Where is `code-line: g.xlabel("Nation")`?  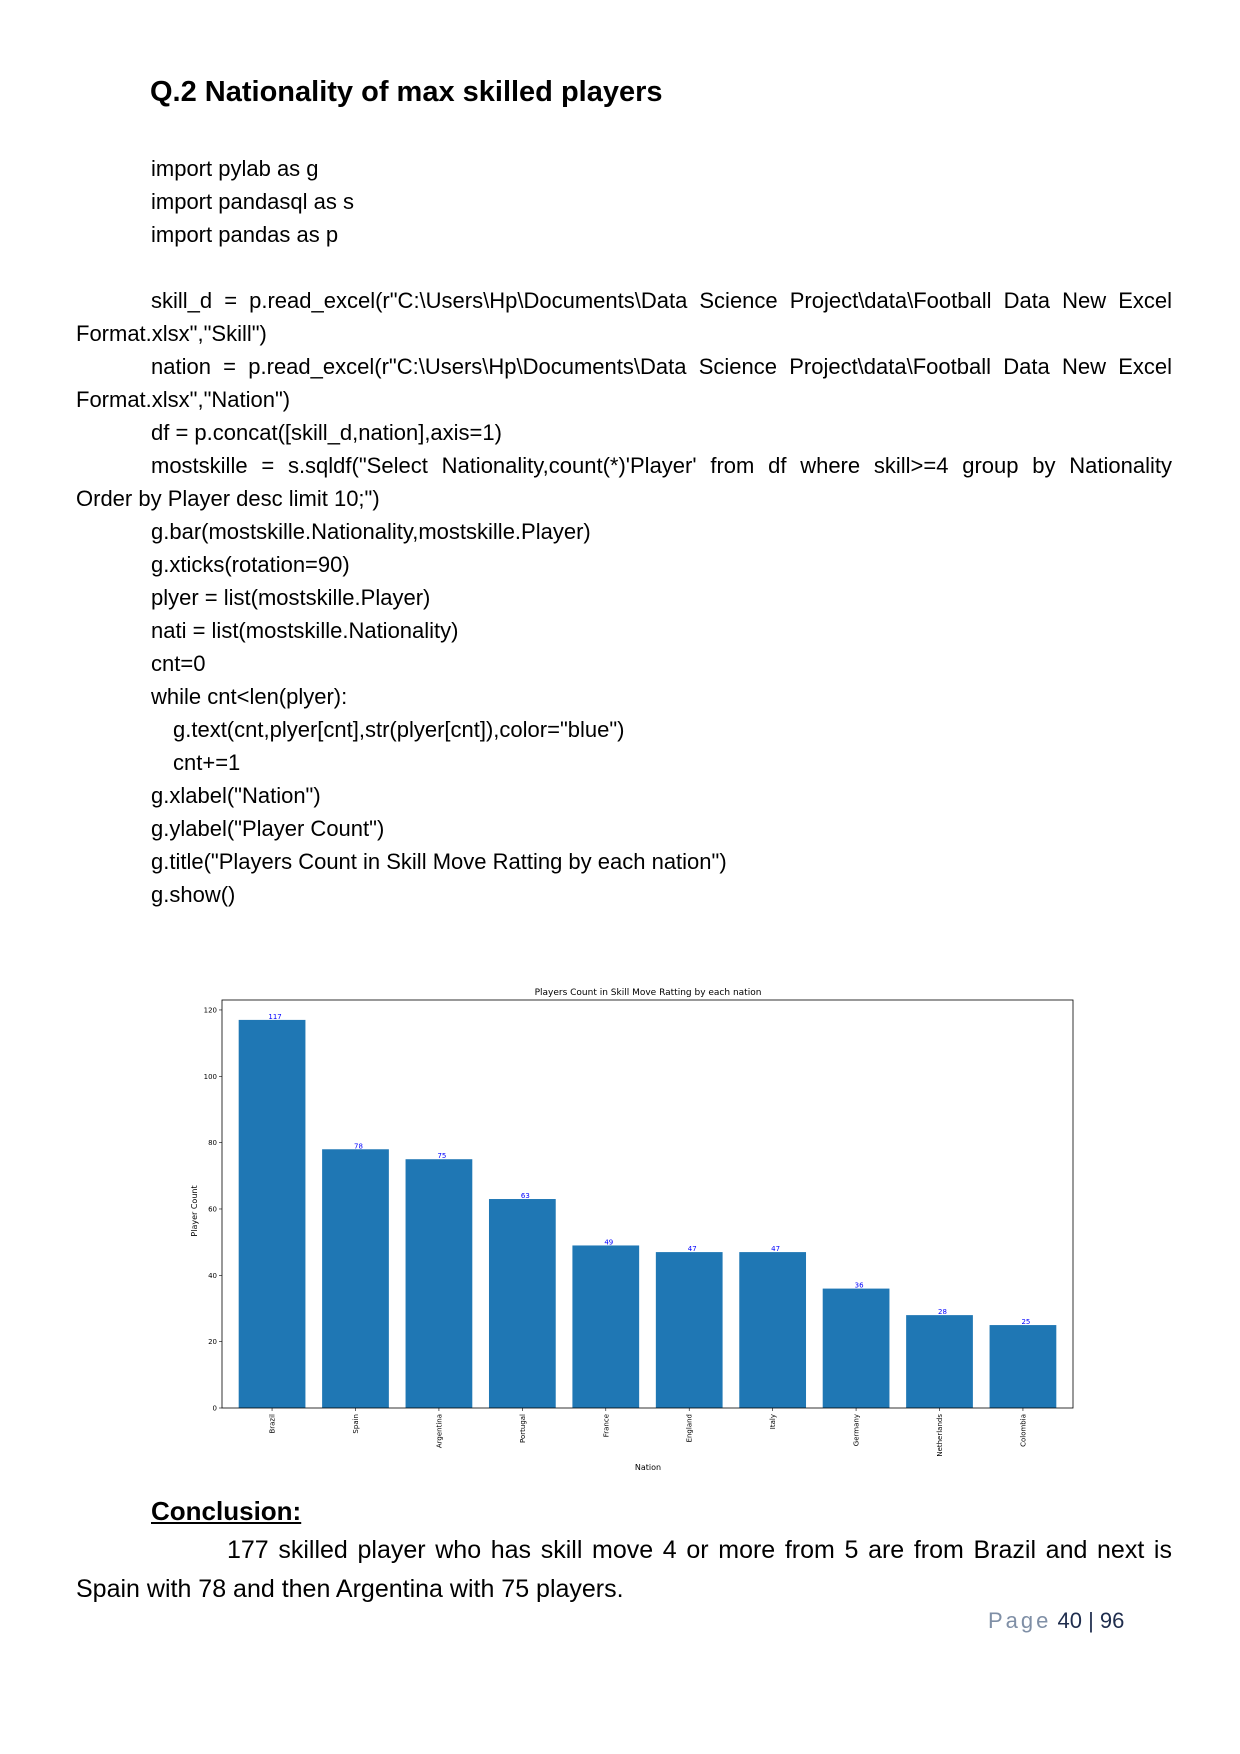
code-line: g.xlabel("Nation") is located at coordinates (236, 795).